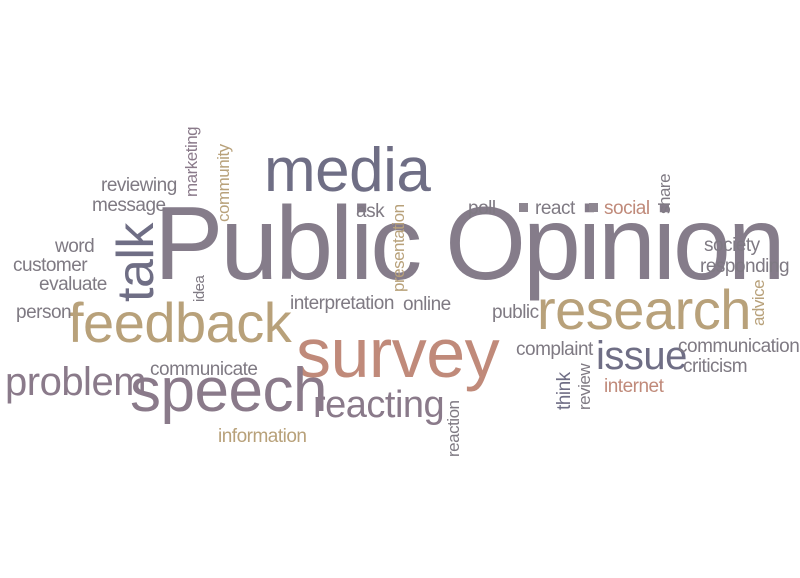 The height and width of the screenshot is (578, 800). I want to click on word-criticism: criticism, so click(715, 366).